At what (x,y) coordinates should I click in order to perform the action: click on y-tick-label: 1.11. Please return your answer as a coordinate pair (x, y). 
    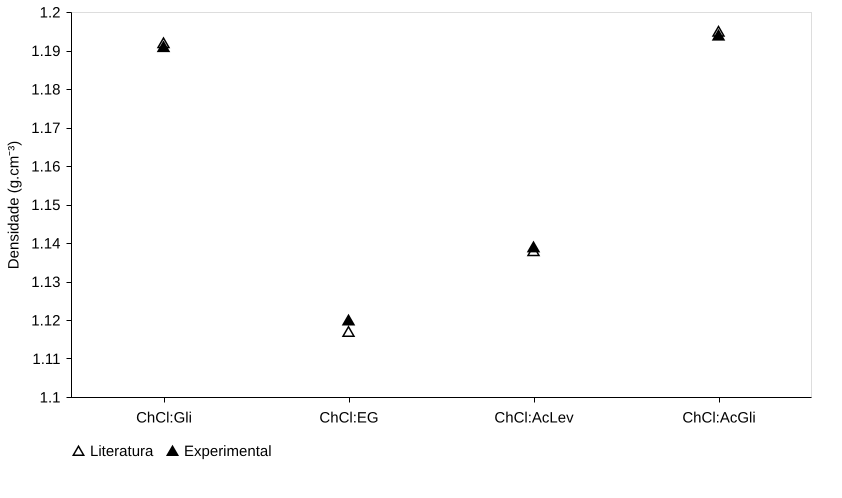
    Looking at the image, I should click on (46, 359).